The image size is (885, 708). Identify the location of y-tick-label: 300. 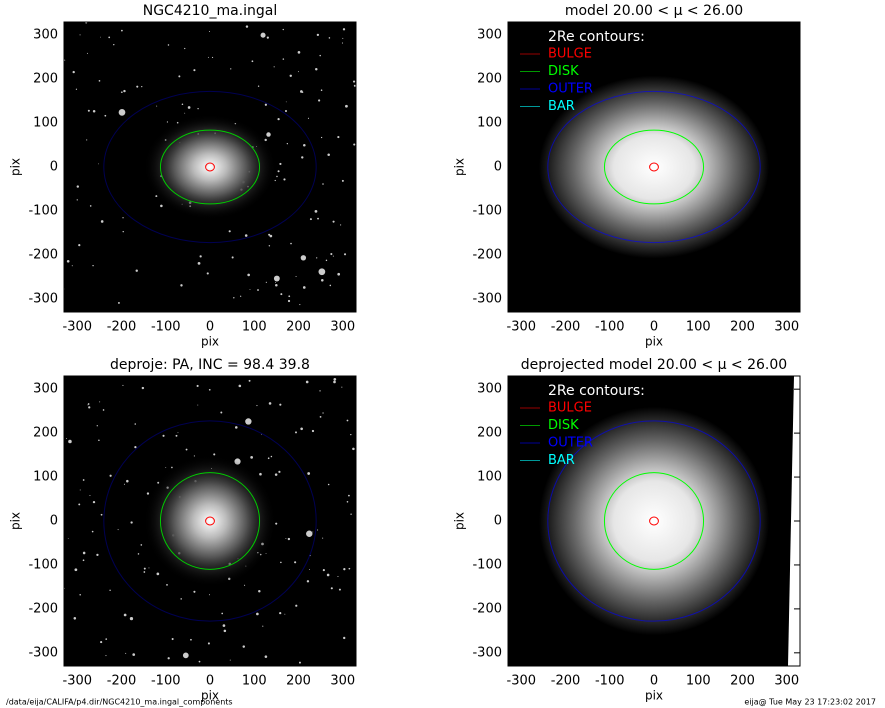
(489, 389).